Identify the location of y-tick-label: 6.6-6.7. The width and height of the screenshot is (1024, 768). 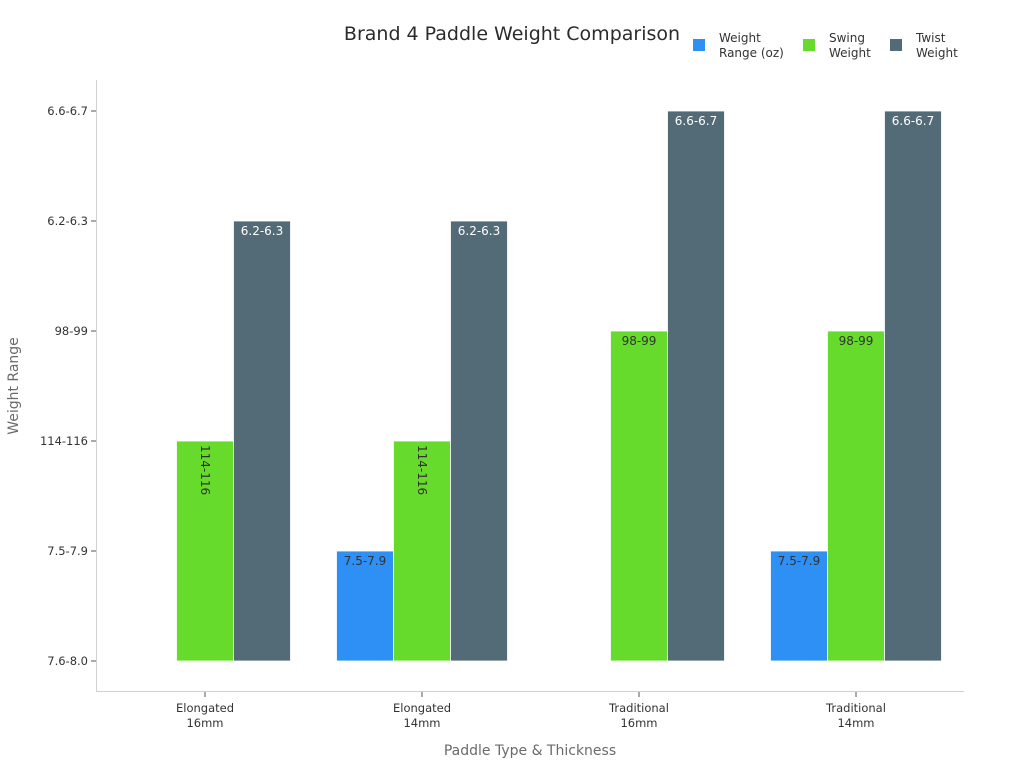
(67, 111).